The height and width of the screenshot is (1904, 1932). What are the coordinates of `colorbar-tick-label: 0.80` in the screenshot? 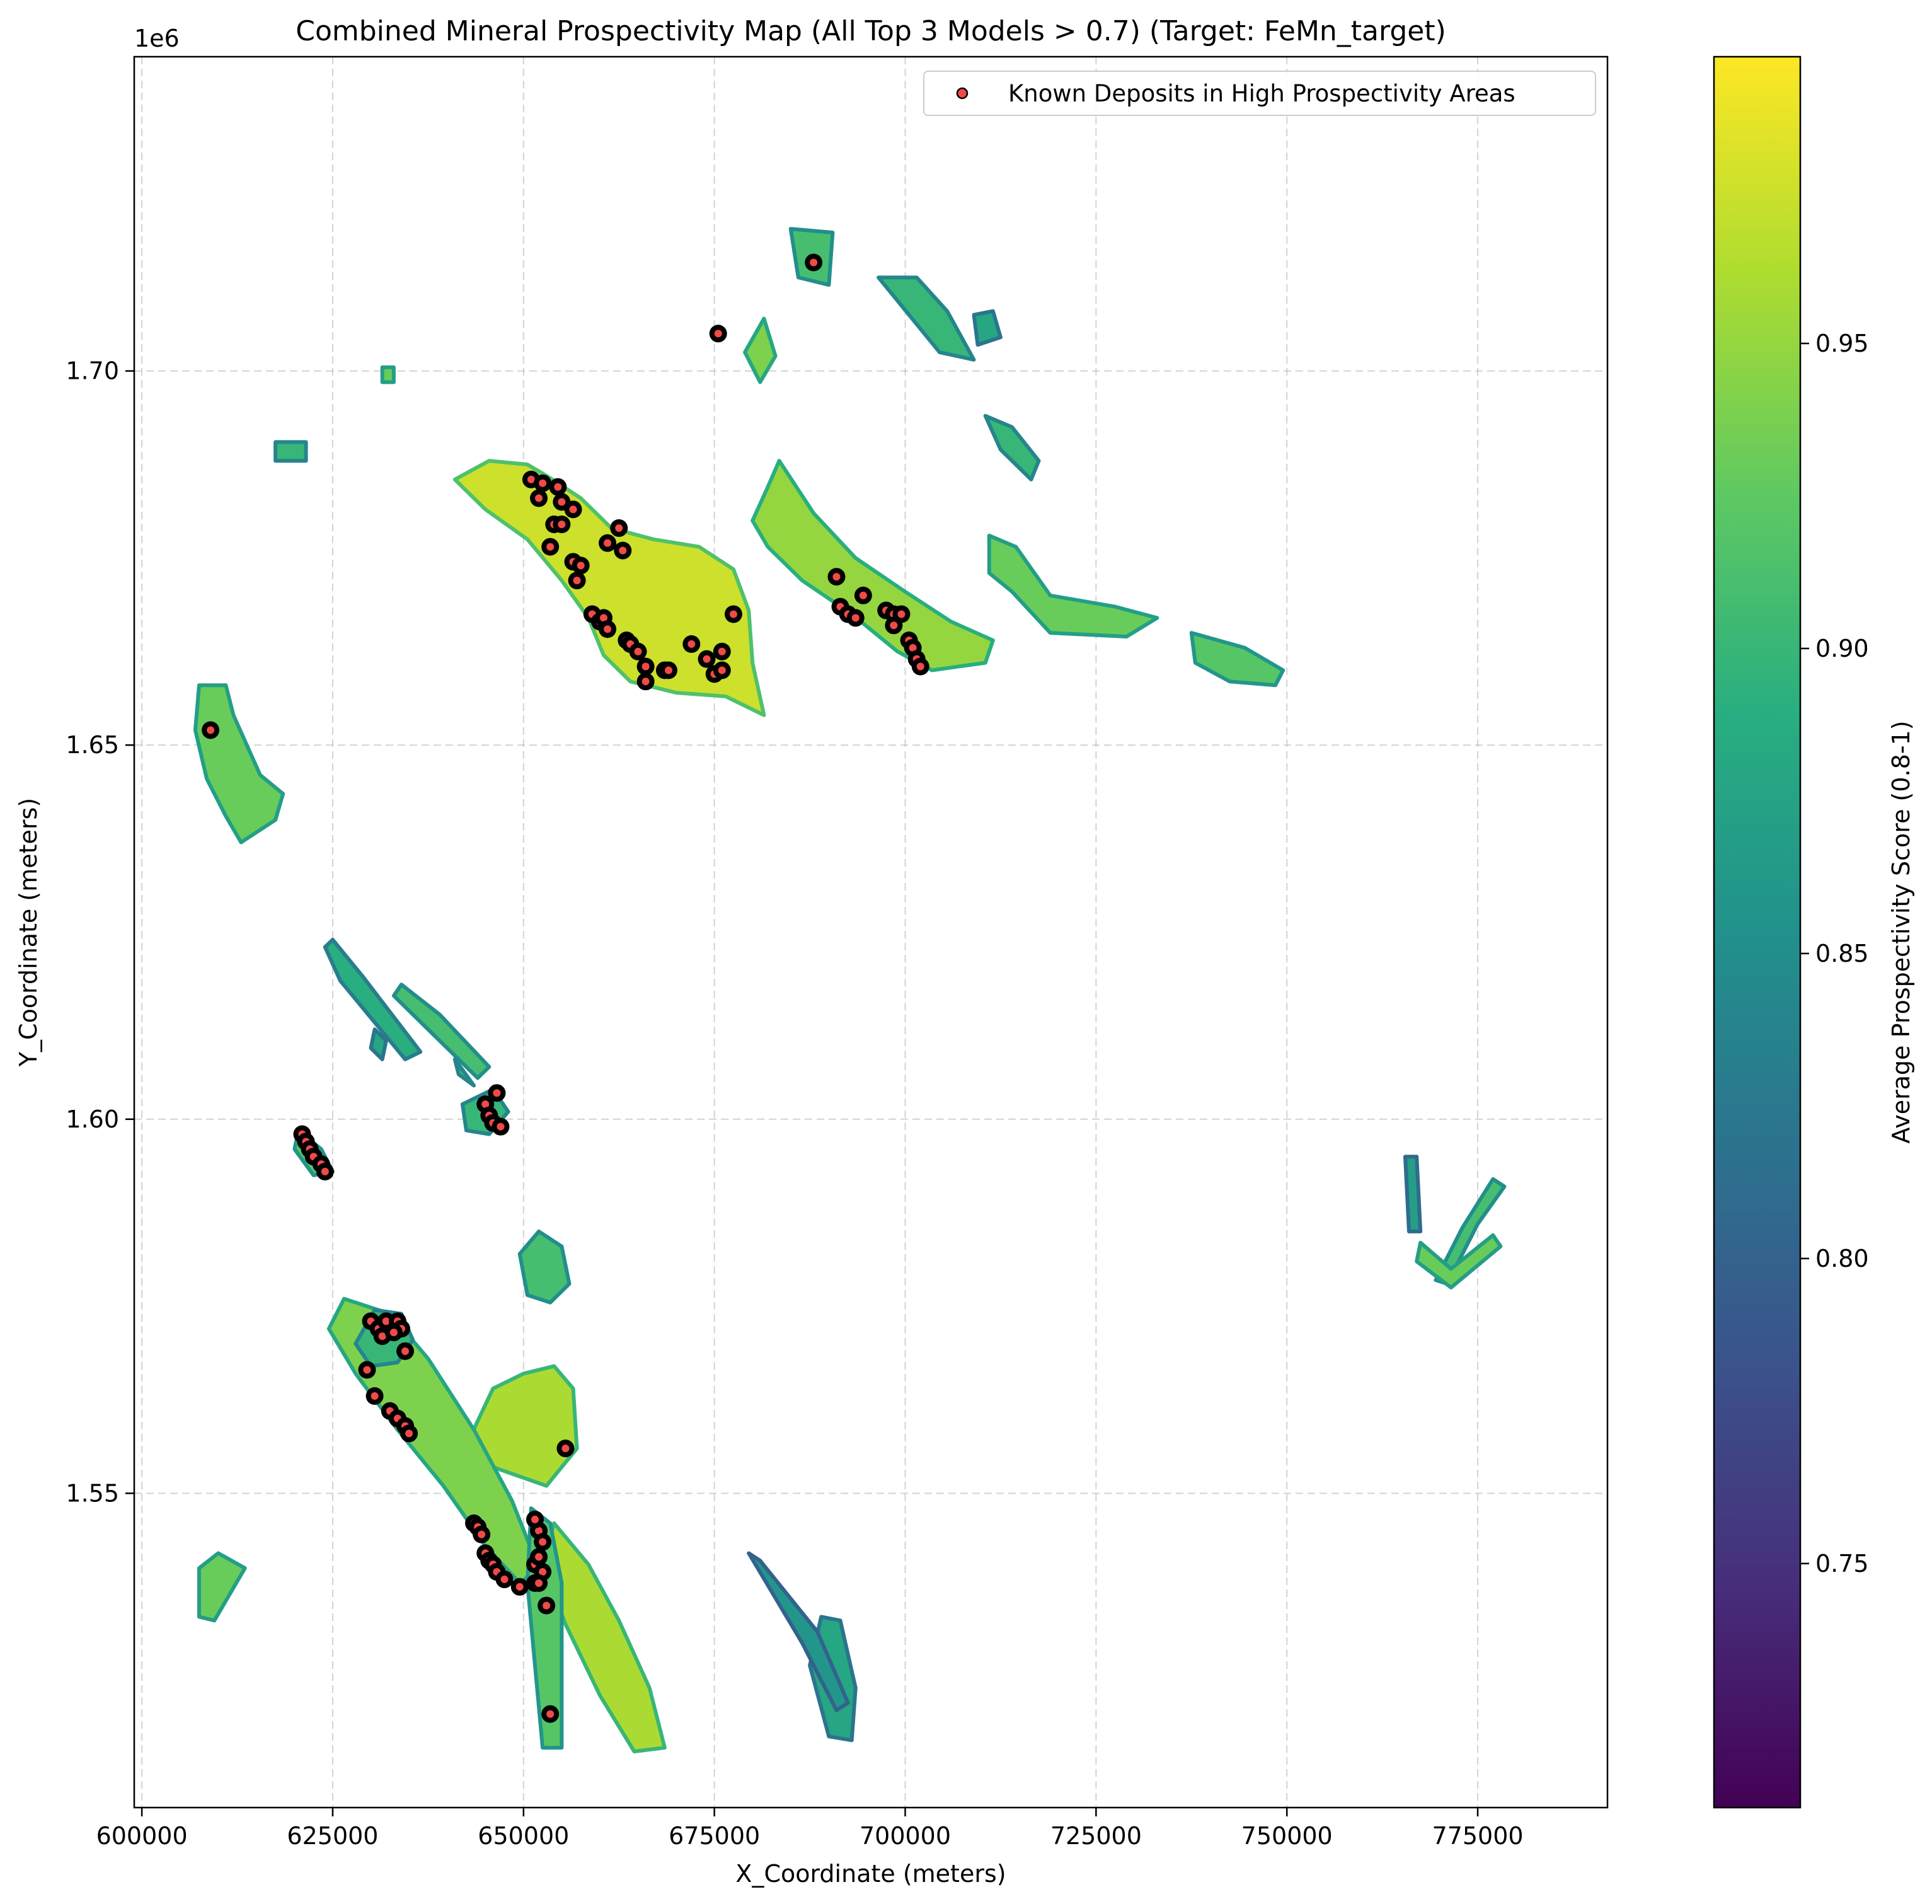 It's located at (1842, 1258).